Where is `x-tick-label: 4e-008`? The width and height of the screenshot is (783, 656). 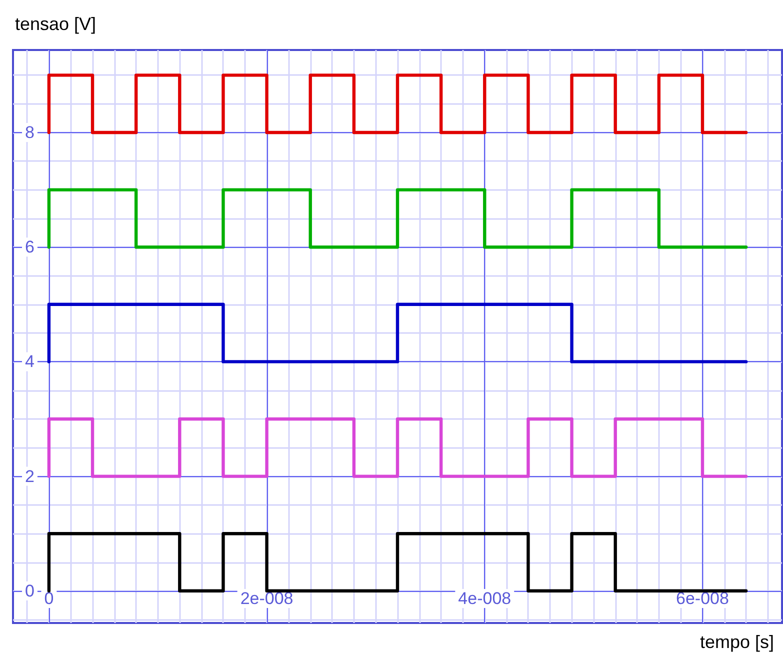 x-tick-label: 4e-008 is located at coordinates (485, 598).